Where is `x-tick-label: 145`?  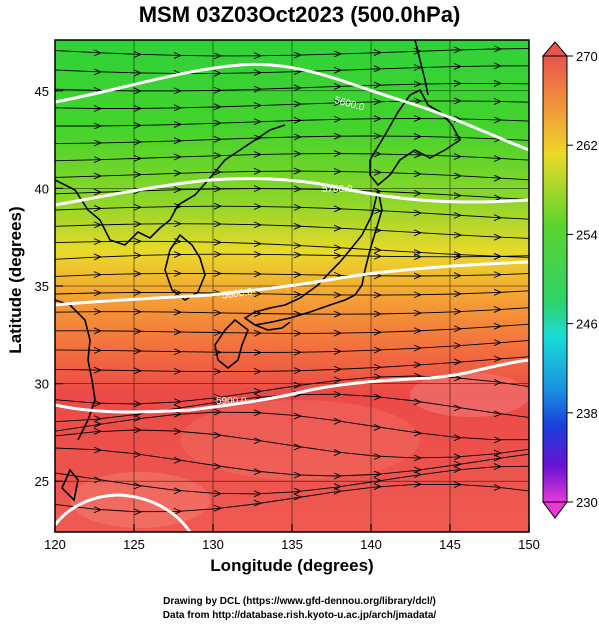
x-tick-label: 145 is located at coordinates (450, 544).